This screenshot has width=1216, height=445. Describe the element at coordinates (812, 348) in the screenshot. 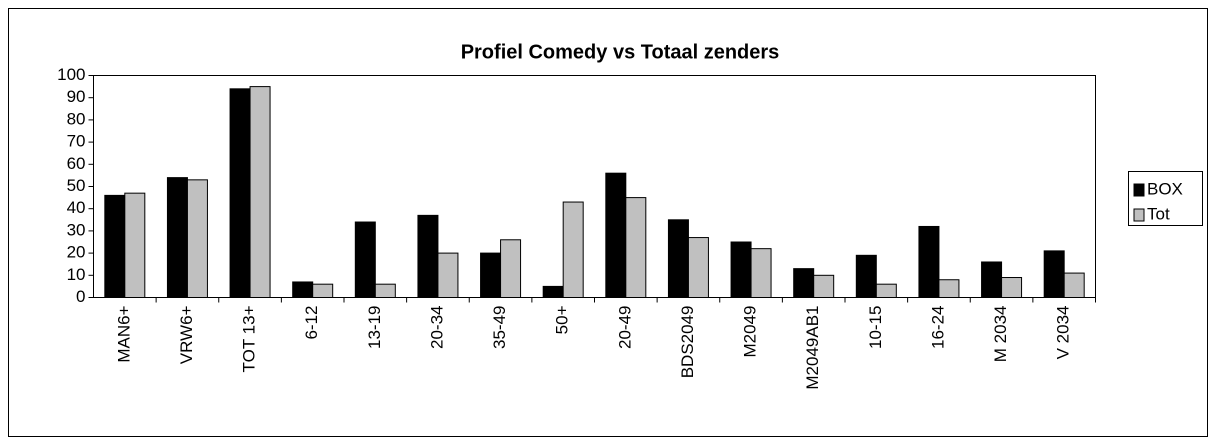

I see `x-tick-label: M2049AB1` at that location.